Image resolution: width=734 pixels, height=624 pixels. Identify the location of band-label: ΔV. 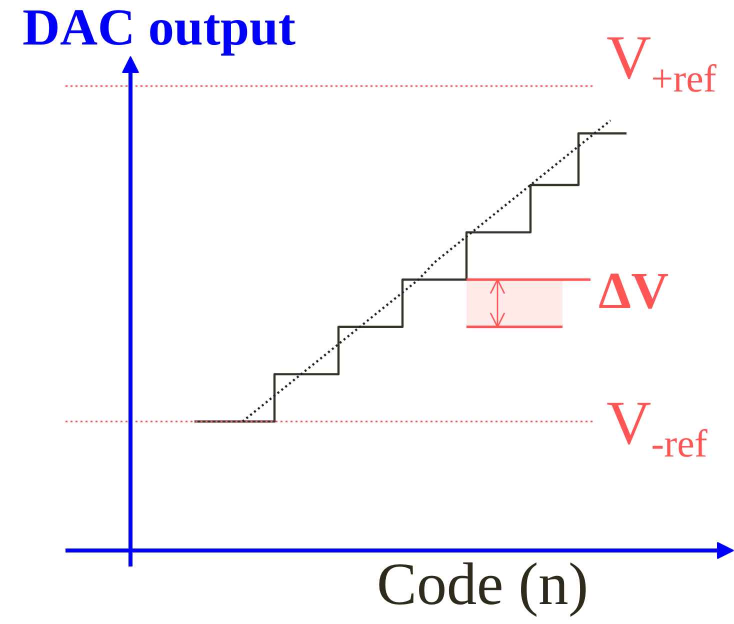
(633, 291).